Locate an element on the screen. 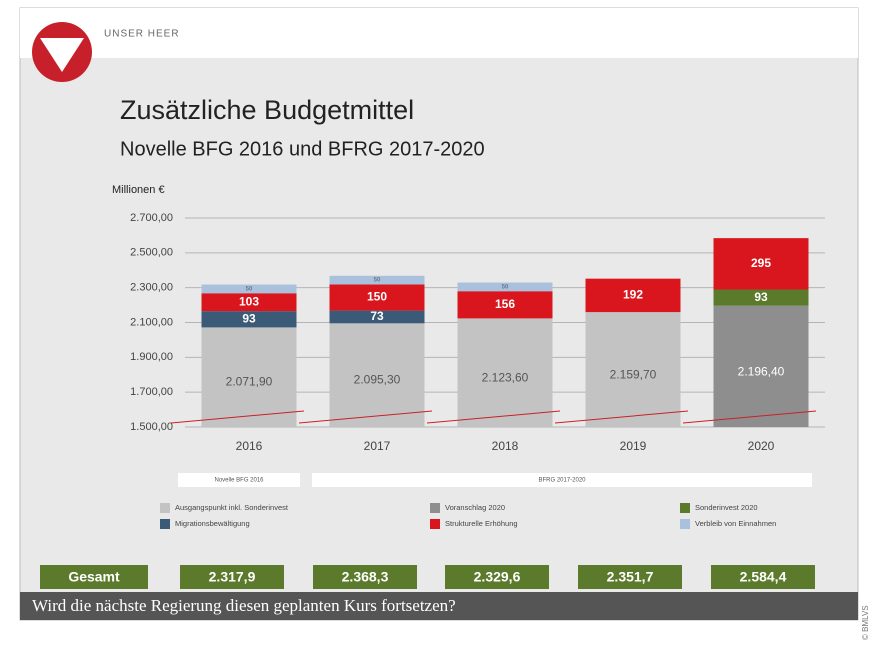 Image resolution: width=871 pixels, height=646 pixels. totals-label: Gesamt is located at coordinates (94, 577).